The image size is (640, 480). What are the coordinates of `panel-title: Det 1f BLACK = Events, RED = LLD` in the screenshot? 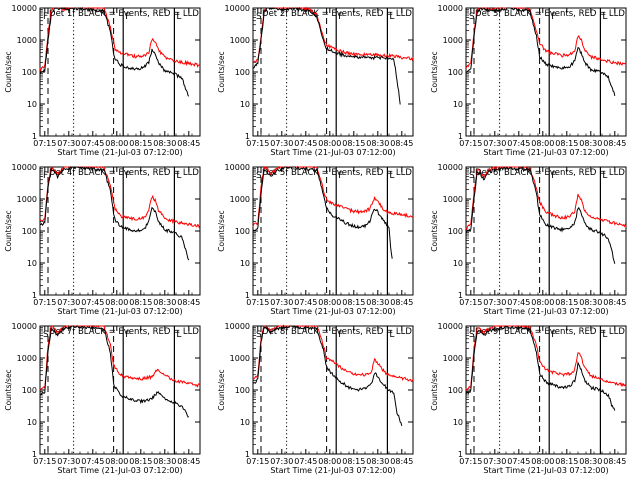 It's located at (124, 14).